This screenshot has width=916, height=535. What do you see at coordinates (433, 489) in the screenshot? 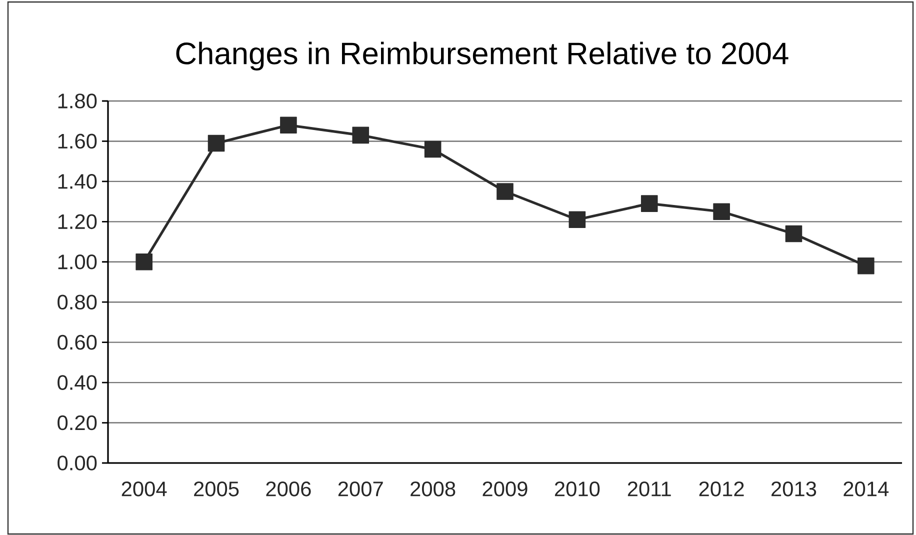
I see `x-tick-label: 2008` at bounding box center [433, 489].